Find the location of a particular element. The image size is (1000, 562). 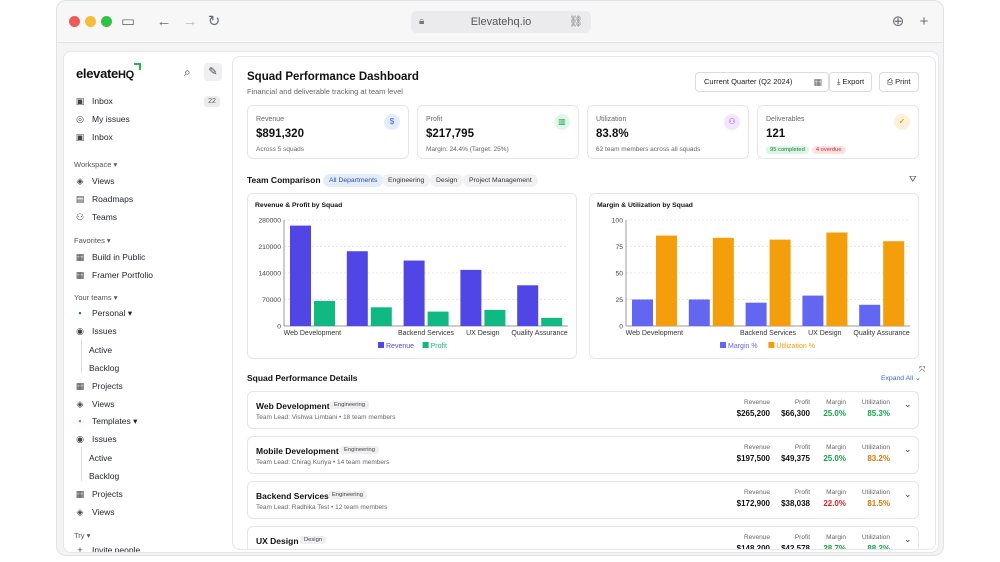

quarter-select: Current Quarter (Q2 2024) ▦ is located at coordinates (762, 82).